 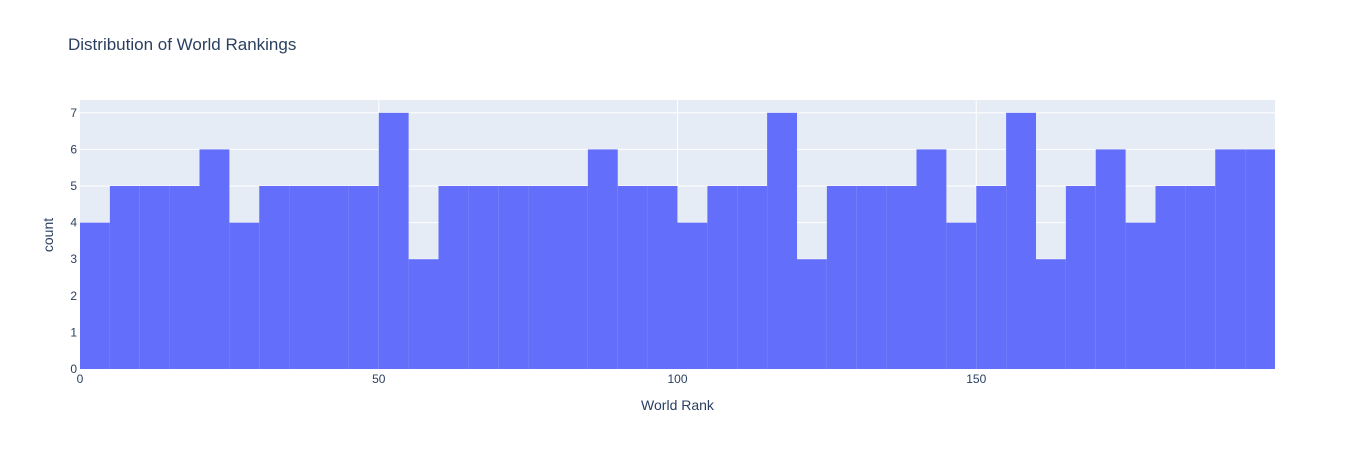 I want to click on x-tick-label: 150, so click(x=976, y=379).